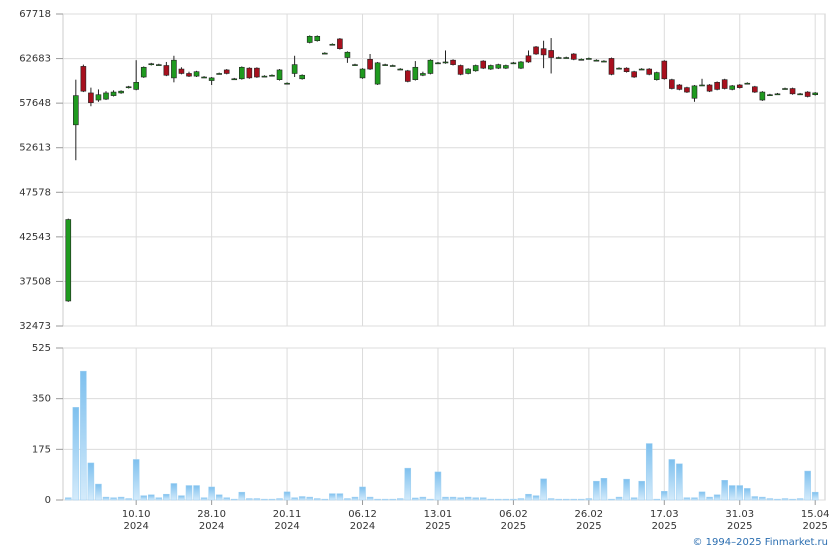 The width and height of the screenshot is (840, 550). I want to click on x-tick-label: 31.03, so click(739, 514).